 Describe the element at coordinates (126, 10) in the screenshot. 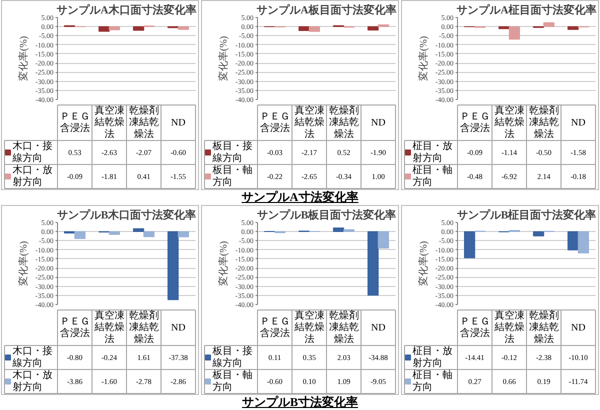

I see `chart-title: サンプルA木口面寸法変化率` at that location.